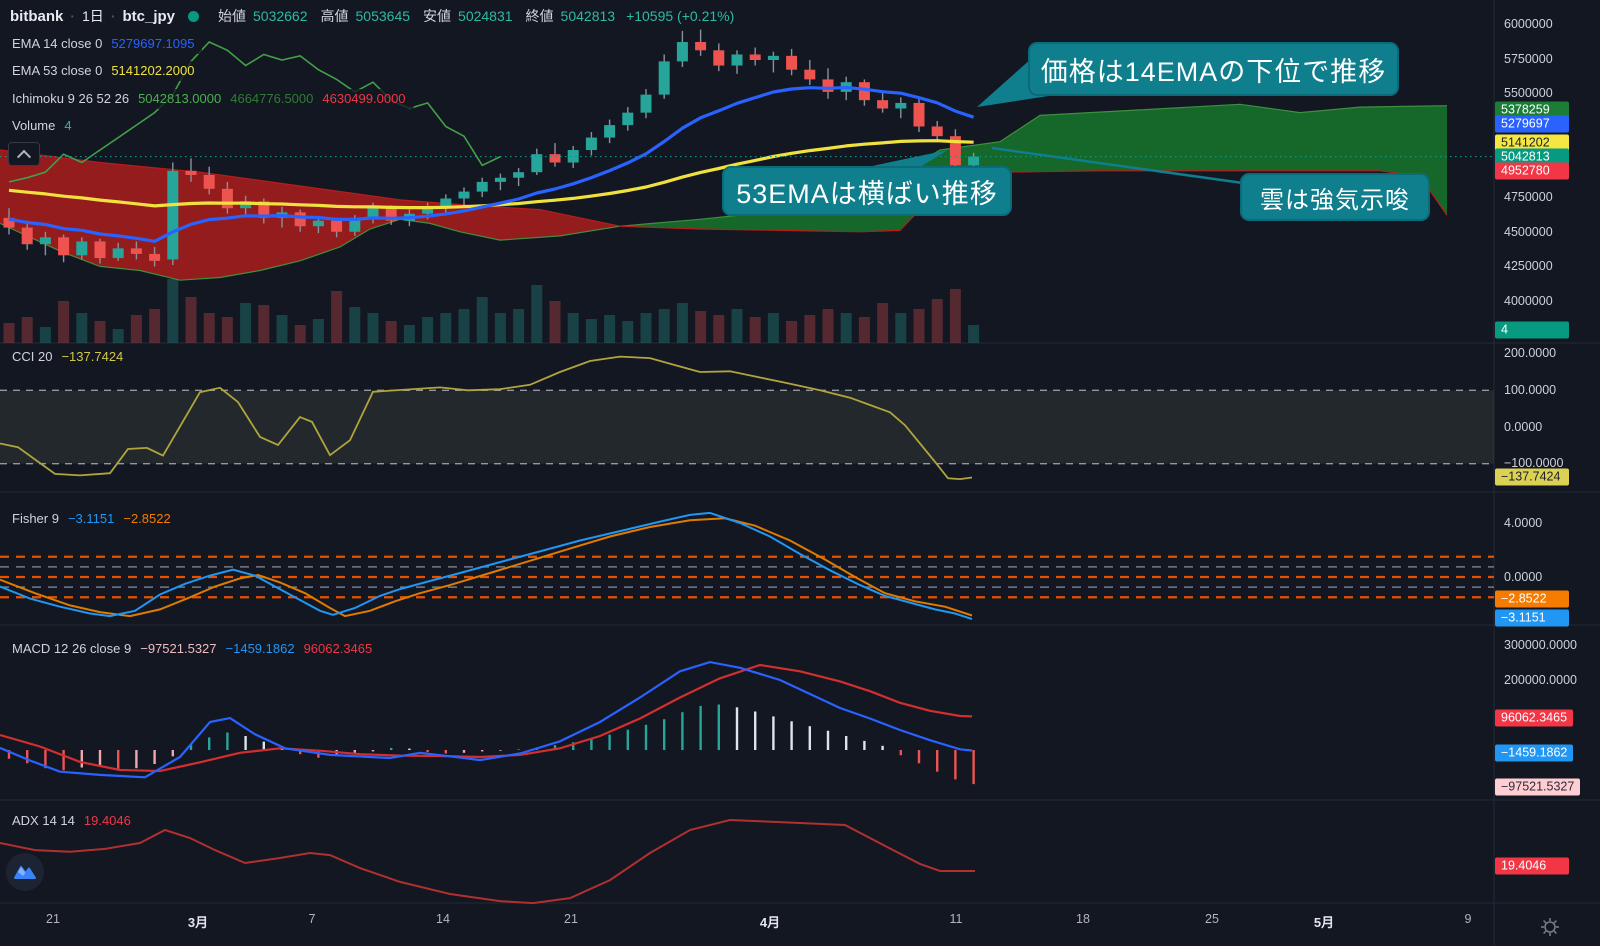 The height and width of the screenshot is (946, 1600). Describe the element at coordinates (198, 922) in the screenshot. I see `time-axis-label: 3月` at that location.